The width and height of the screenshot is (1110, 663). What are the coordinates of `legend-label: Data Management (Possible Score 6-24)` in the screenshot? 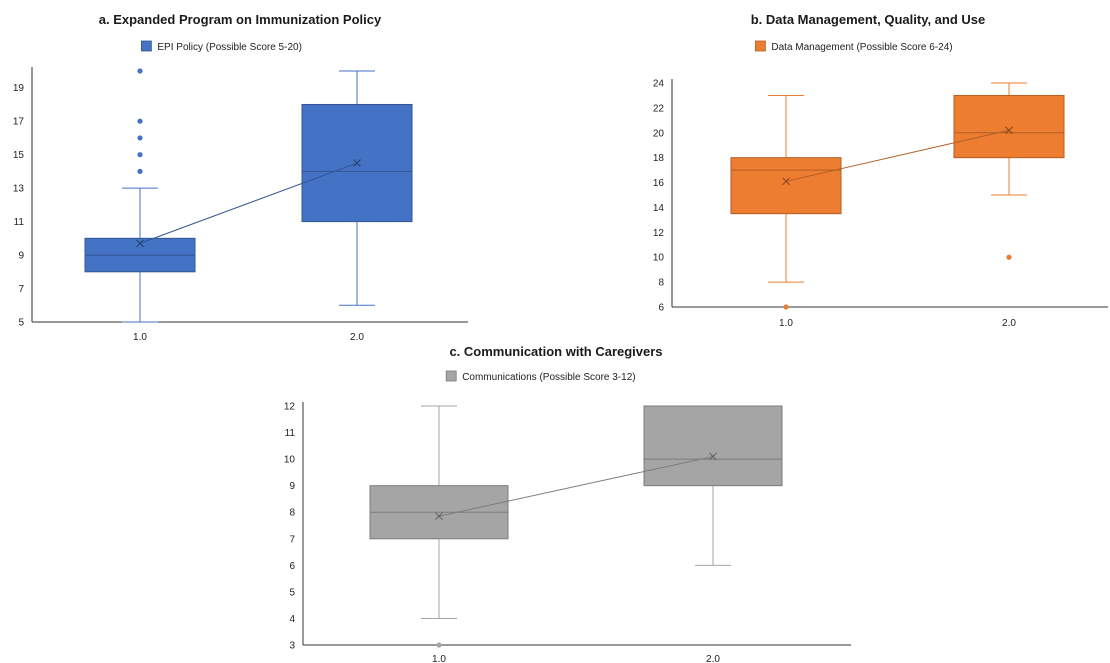 It's located at (861, 47).